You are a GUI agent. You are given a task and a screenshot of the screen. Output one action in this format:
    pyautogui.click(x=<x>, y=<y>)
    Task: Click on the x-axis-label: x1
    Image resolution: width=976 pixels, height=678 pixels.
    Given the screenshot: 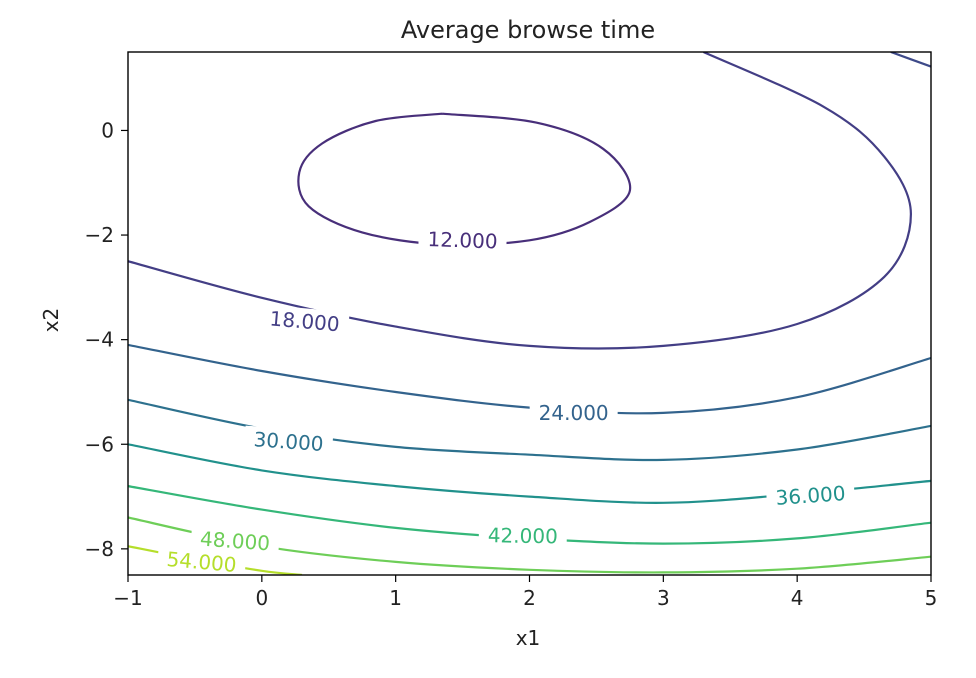 What is the action you would take?
    pyautogui.click(x=528, y=638)
    